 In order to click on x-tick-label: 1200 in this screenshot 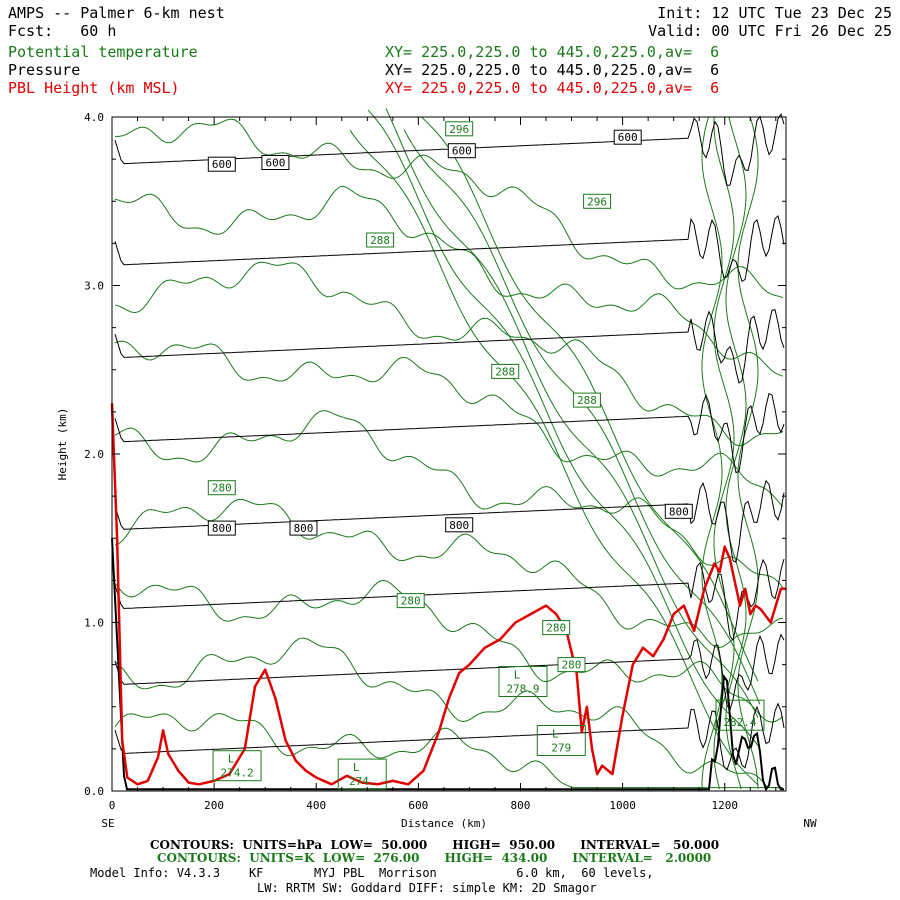, I will do `click(724, 805)`.